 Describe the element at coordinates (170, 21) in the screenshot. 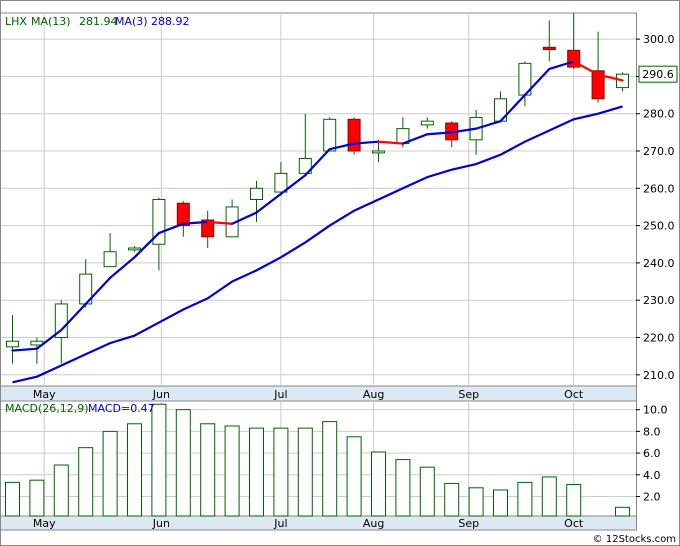

I see `legend-ma-short-value: 288.92` at that location.